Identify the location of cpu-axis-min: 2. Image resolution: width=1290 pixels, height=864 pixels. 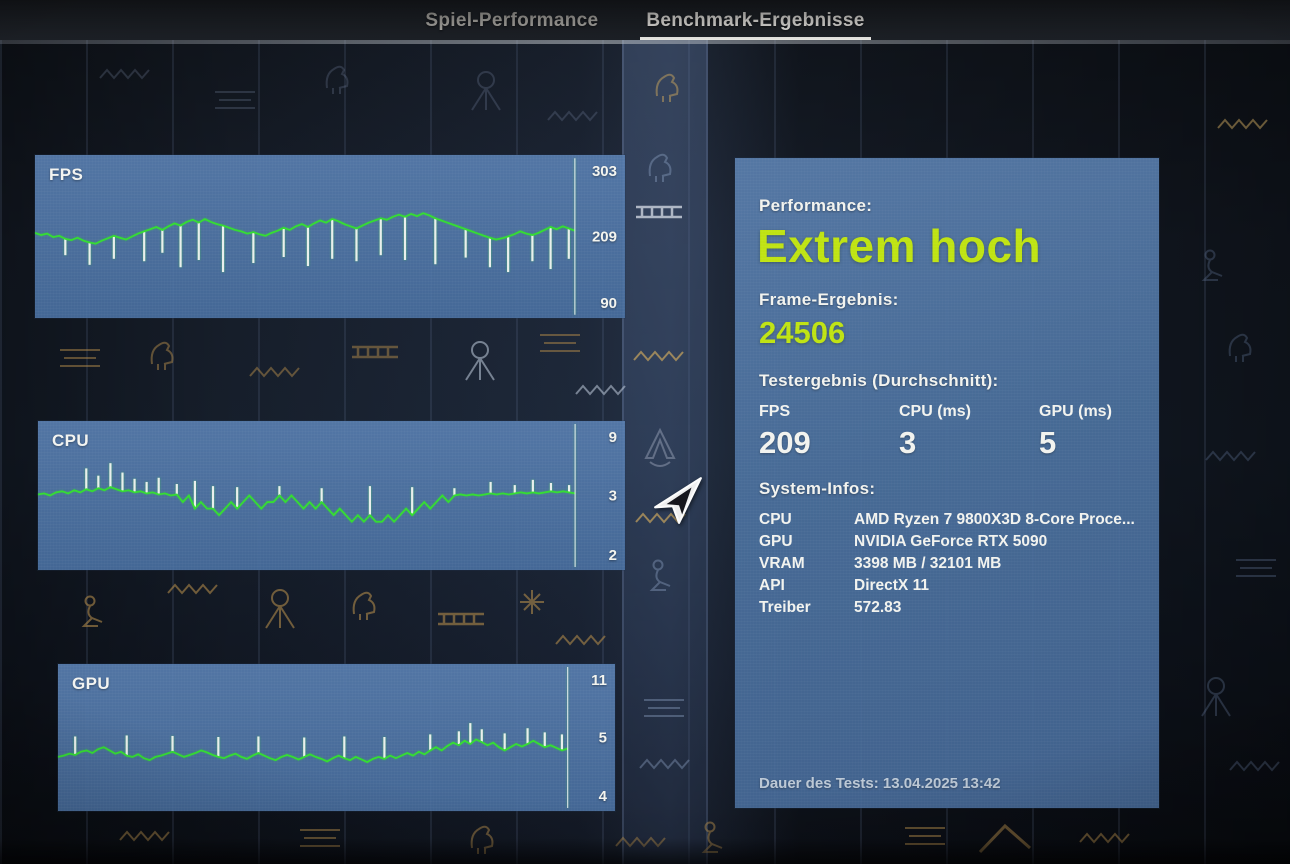
(612, 555).